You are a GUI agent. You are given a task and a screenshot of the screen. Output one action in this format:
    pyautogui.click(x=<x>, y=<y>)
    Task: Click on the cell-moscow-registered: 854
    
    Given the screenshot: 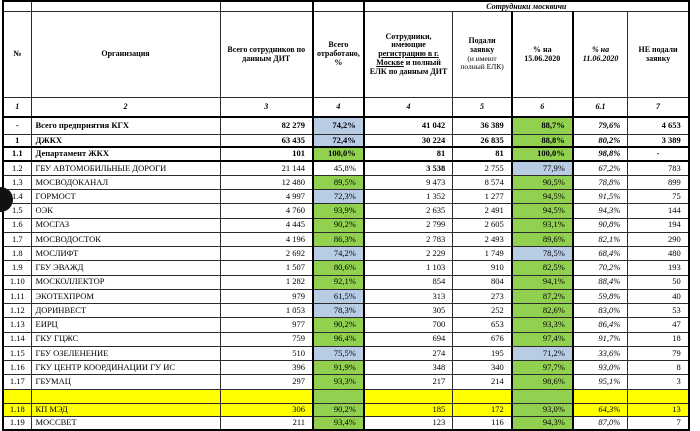 What is the action you would take?
    pyautogui.click(x=408, y=282)
    